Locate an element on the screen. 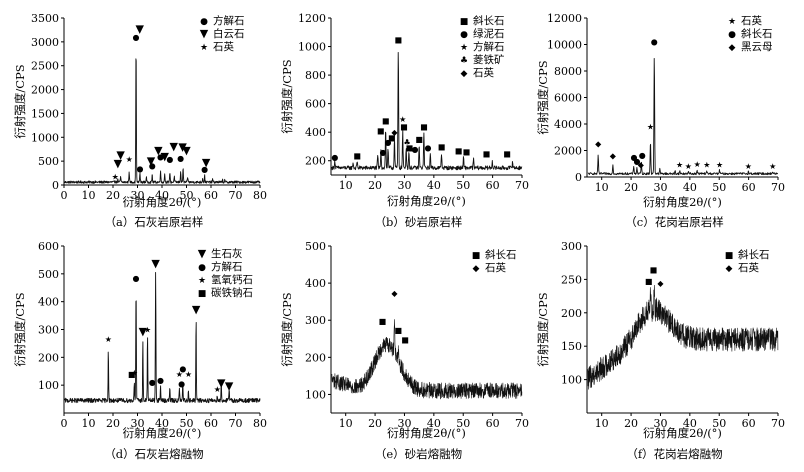  xrd-trace-b is located at coordinates (427, 111).